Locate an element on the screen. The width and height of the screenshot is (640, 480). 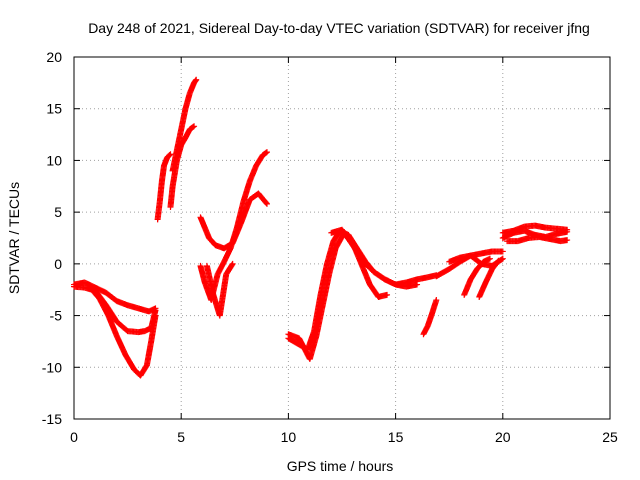
y-tick-label: 15 is located at coordinates (54, 109).